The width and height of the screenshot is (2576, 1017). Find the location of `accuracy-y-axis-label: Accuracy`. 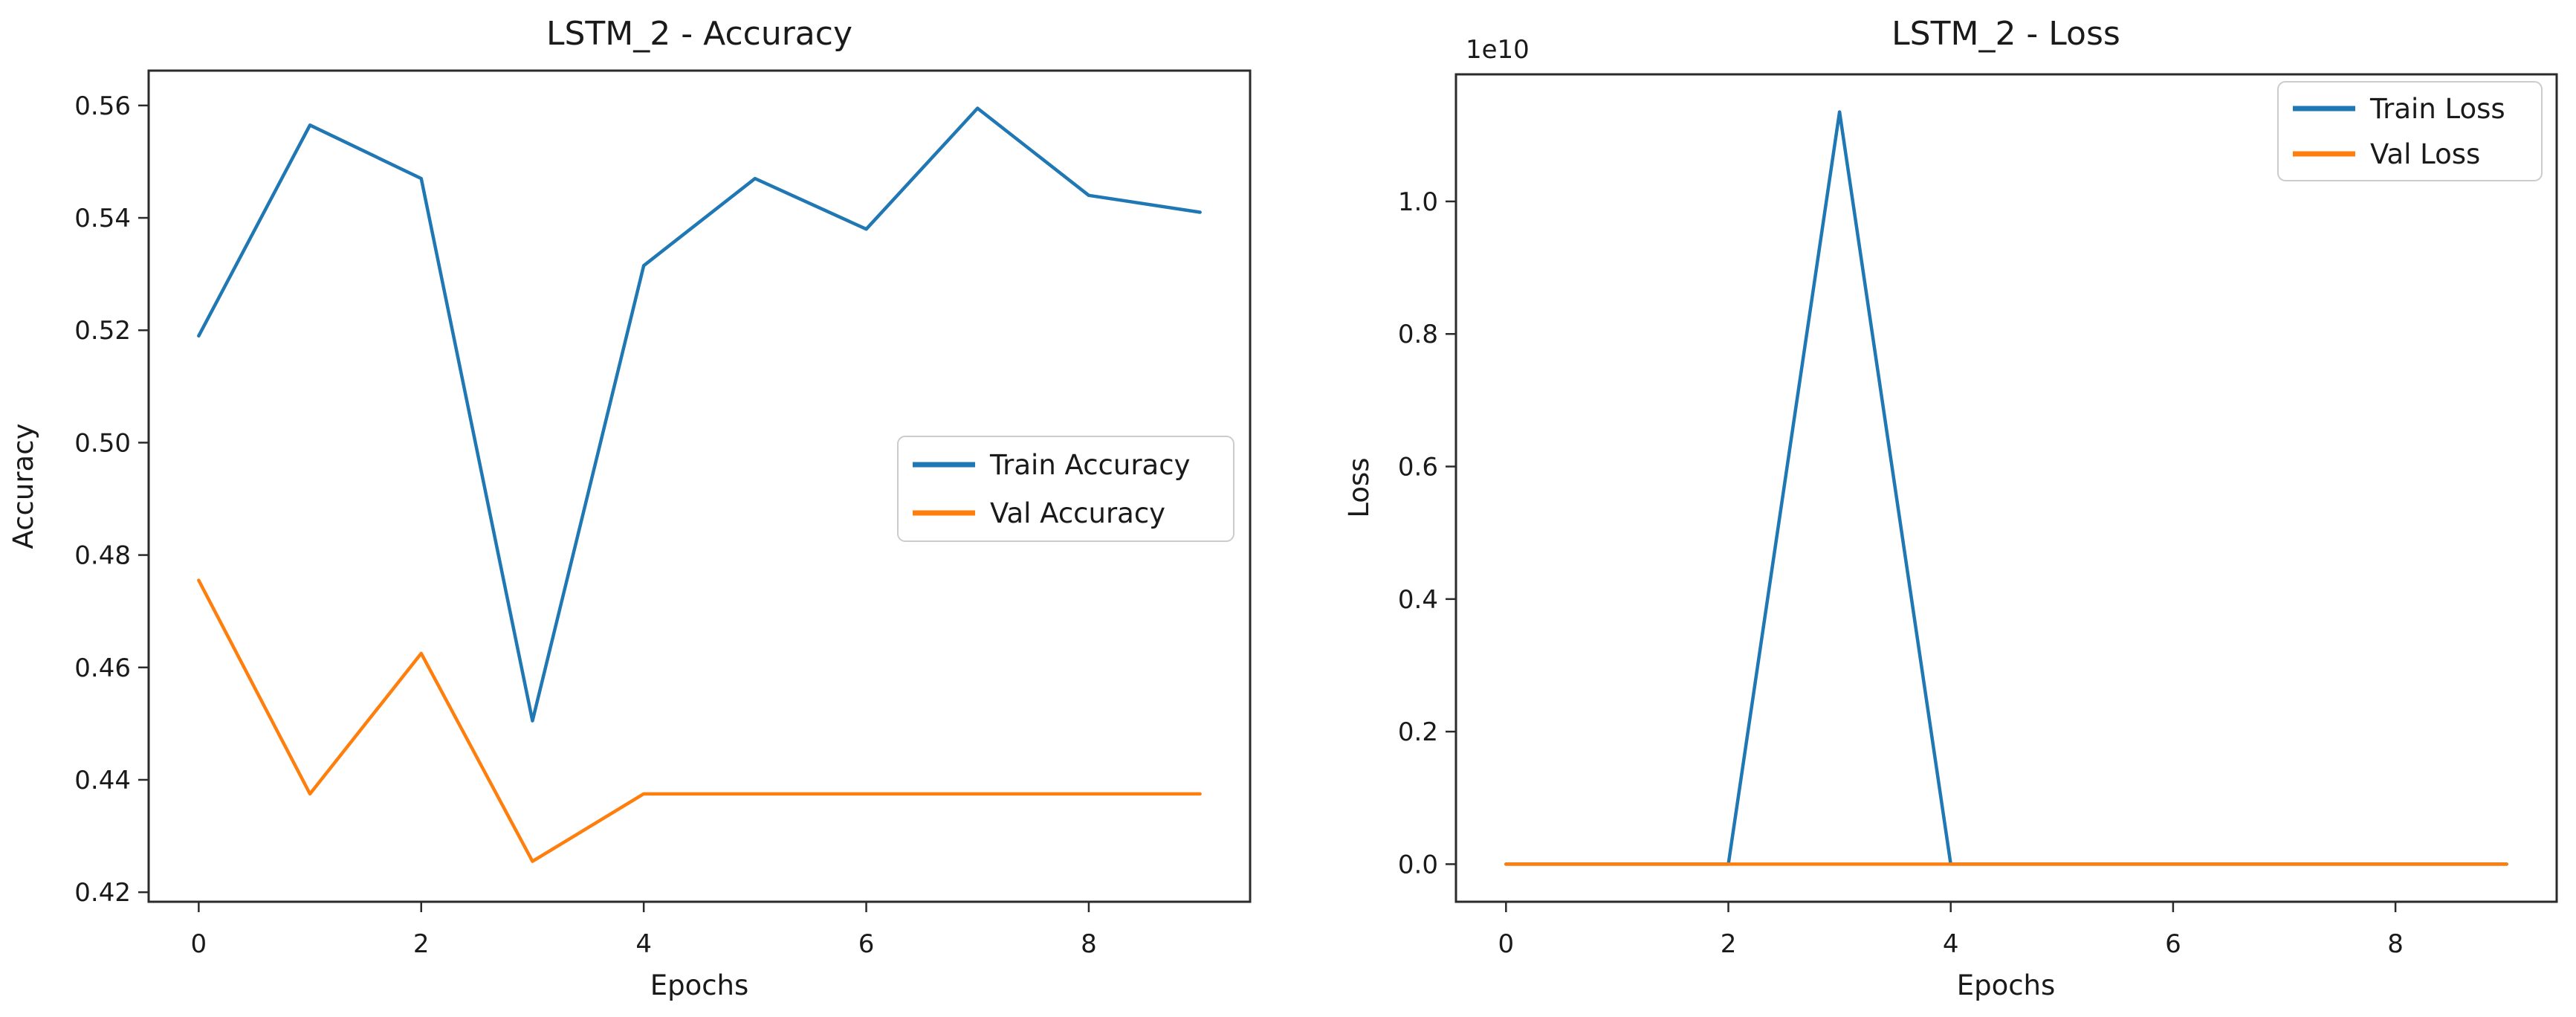

accuracy-y-axis-label: Accuracy is located at coordinates (23, 487).